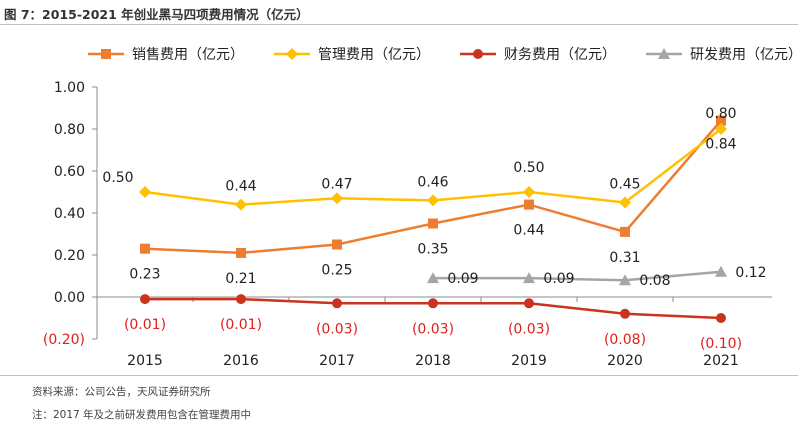 The image size is (798, 425). What do you see at coordinates (337, 361) in the screenshot?
I see `x-tick-label: 2017` at bounding box center [337, 361].